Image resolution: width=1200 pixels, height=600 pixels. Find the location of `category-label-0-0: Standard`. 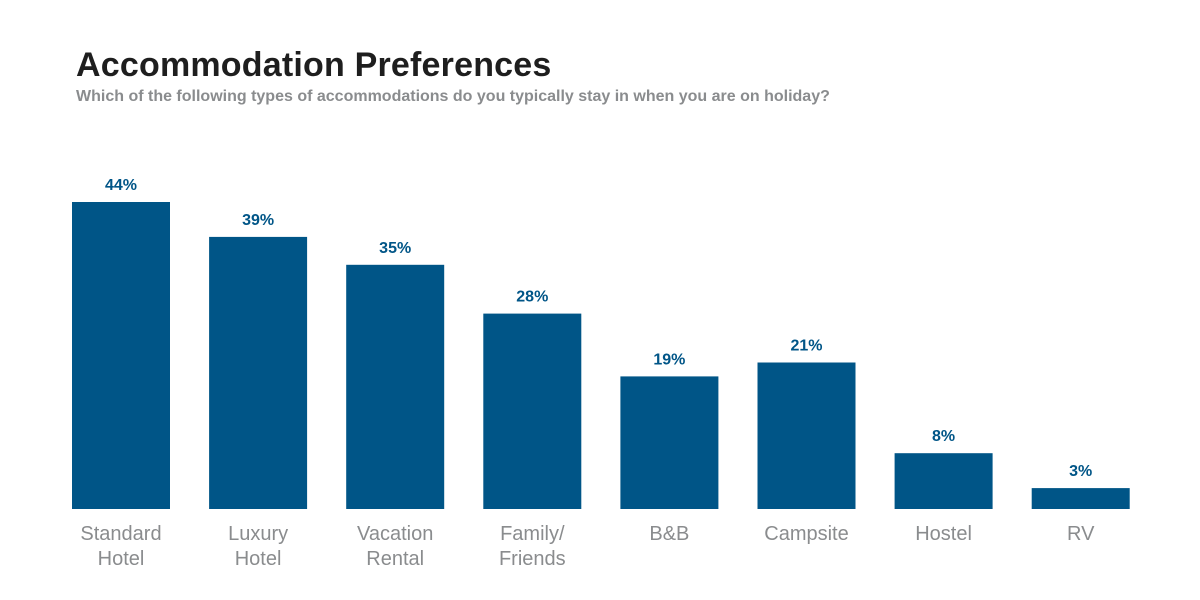

category-label-0-0: Standard is located at coordinates (120, 534).